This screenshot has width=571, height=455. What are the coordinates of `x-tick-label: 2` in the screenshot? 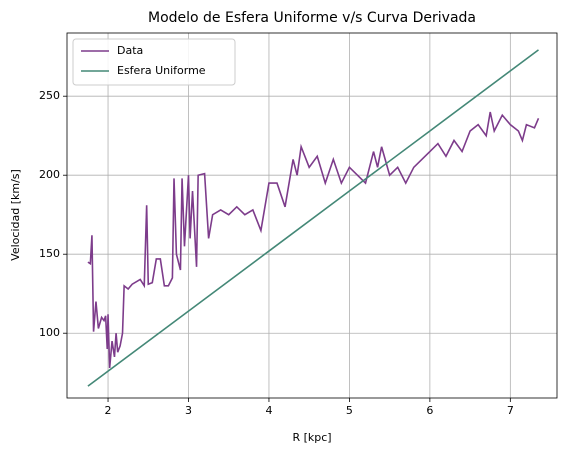 It's located at (108, 410).